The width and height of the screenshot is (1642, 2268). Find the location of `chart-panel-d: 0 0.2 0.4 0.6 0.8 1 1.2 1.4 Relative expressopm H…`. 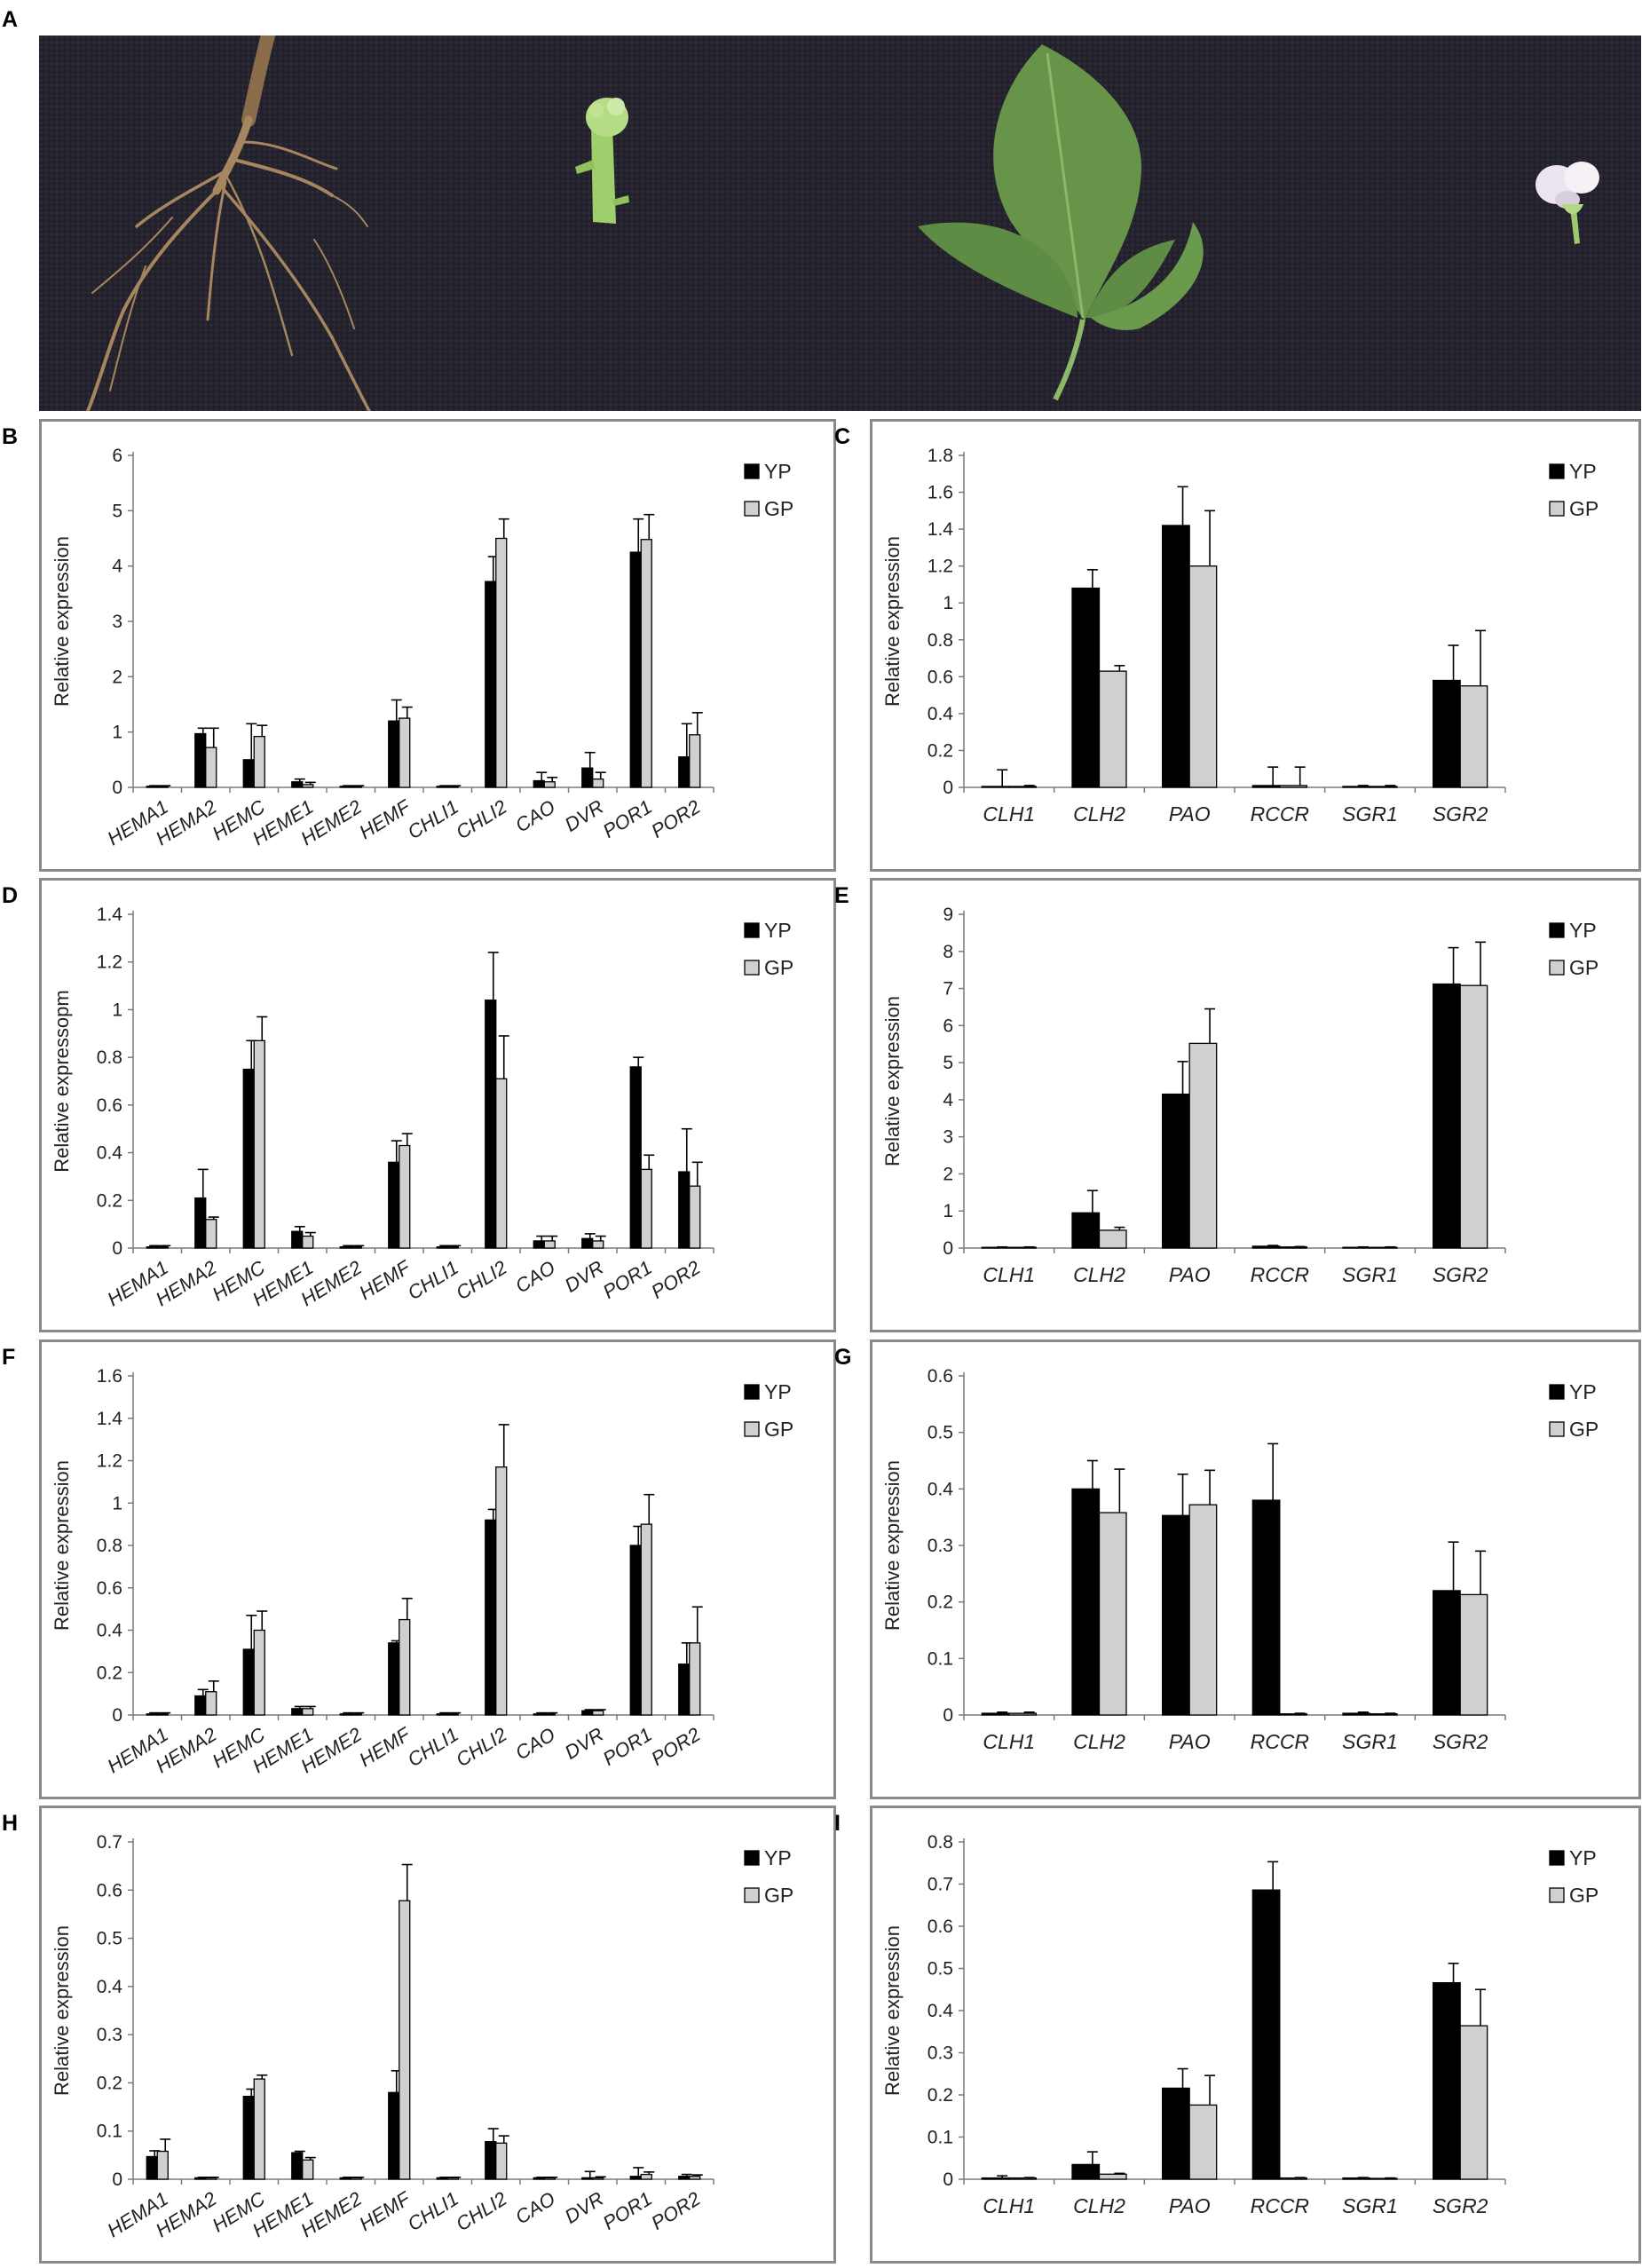

chart-panel-d: 0 0.2 0.4 0.6 0.8 1 1.2 1.4 Relative expressopm H… is located at coordinates (437, 1105).